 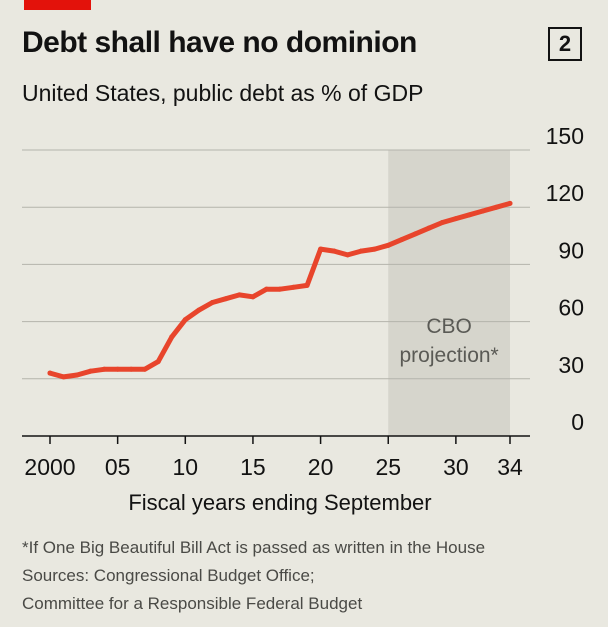 What do you see at coordinates (219, 42) in the screenshot?
I see `chart-title: Debt shall have no dominion` at bounding box center [219, 42].